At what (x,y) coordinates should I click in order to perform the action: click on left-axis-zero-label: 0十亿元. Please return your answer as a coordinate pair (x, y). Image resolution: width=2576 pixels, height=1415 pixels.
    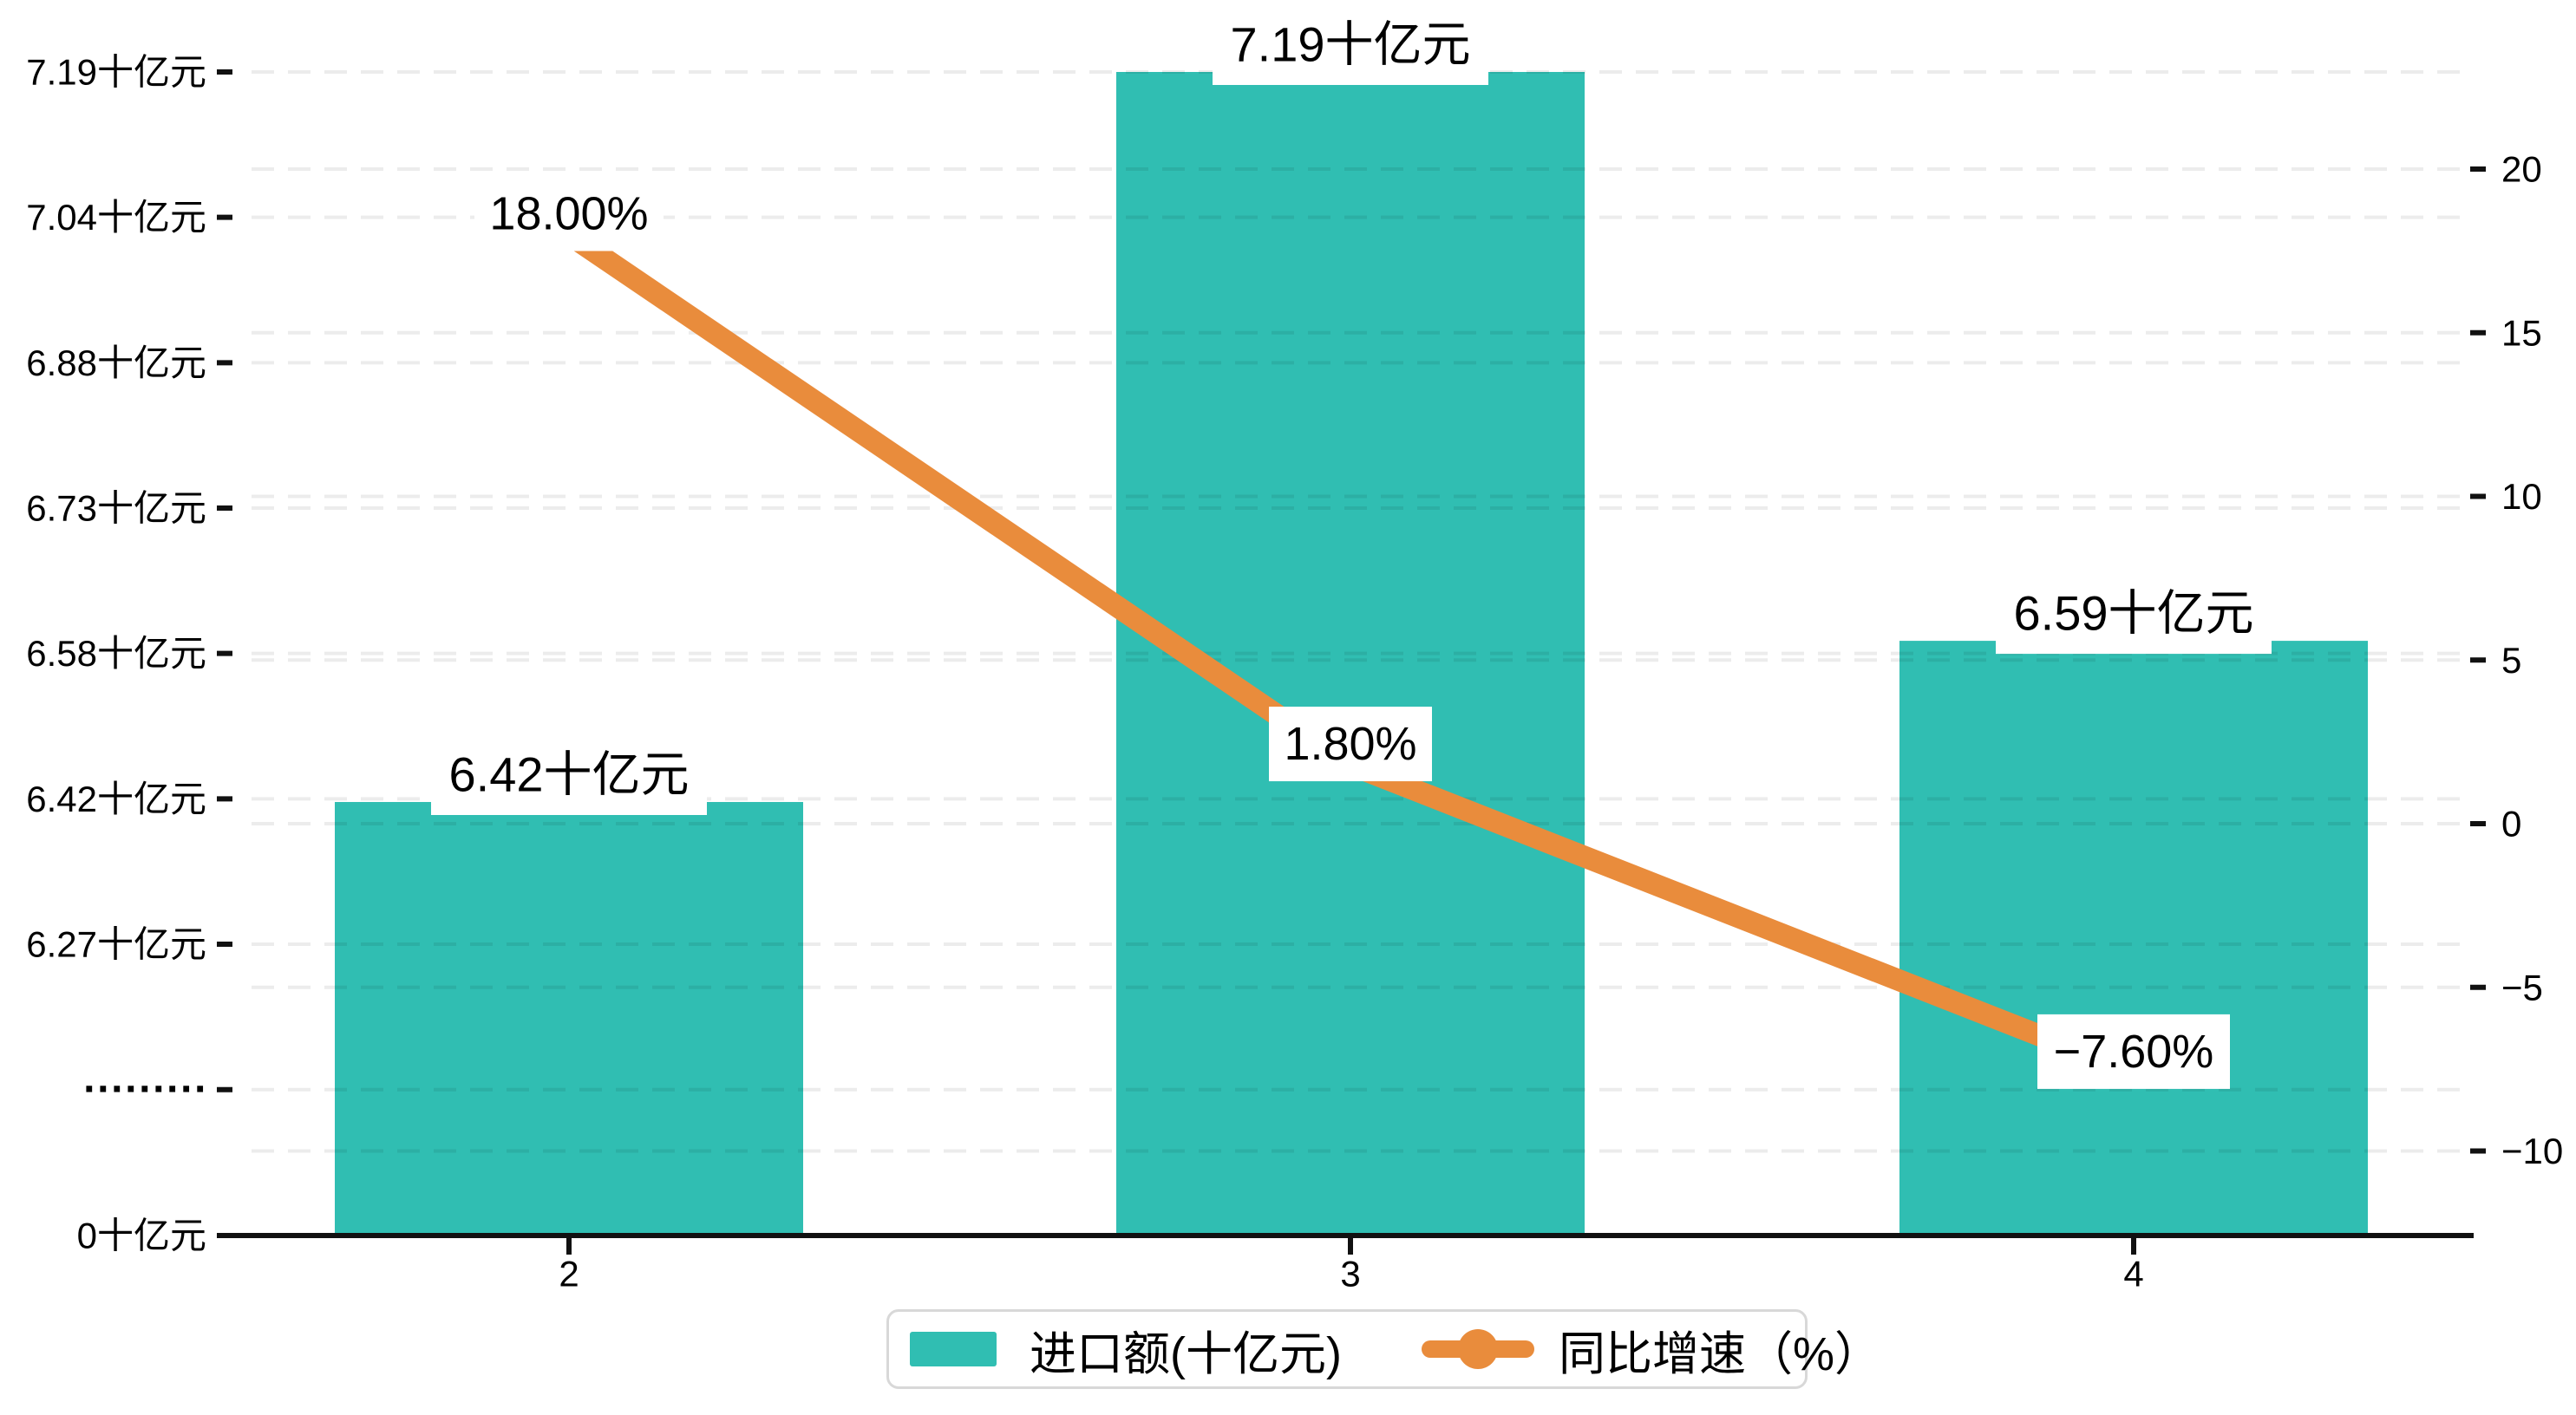
    Looking at the image, I should click on (141, 1236).